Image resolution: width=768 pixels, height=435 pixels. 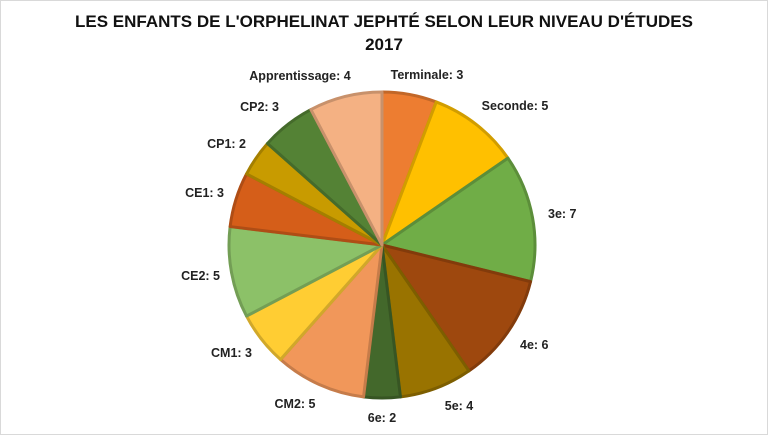 What do you see at coordinates (515, 106) in the screenshot?
I see `data-label-seconde: Seconde: 5` at bounding box center [515, 106].